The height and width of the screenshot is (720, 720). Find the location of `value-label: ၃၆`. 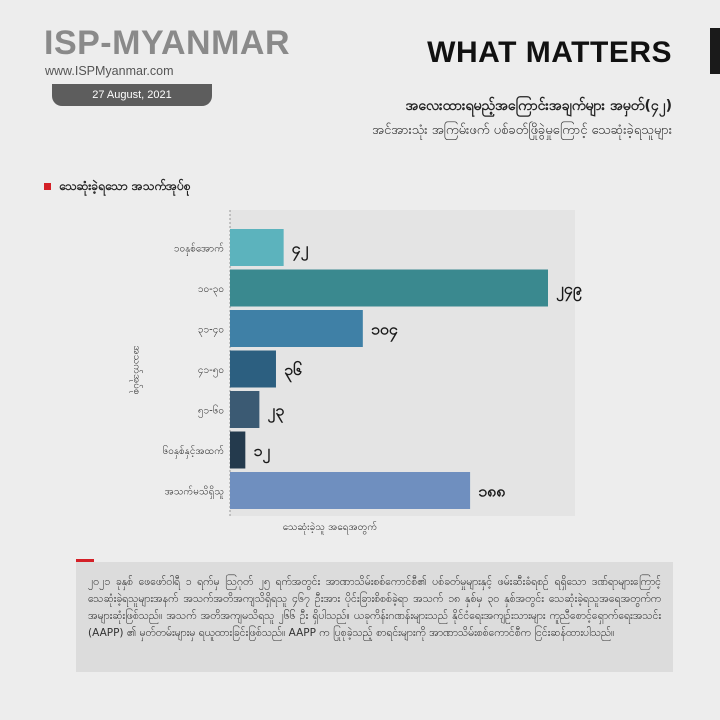

value-label: ၃၆ is located at coordinates (293, 371).